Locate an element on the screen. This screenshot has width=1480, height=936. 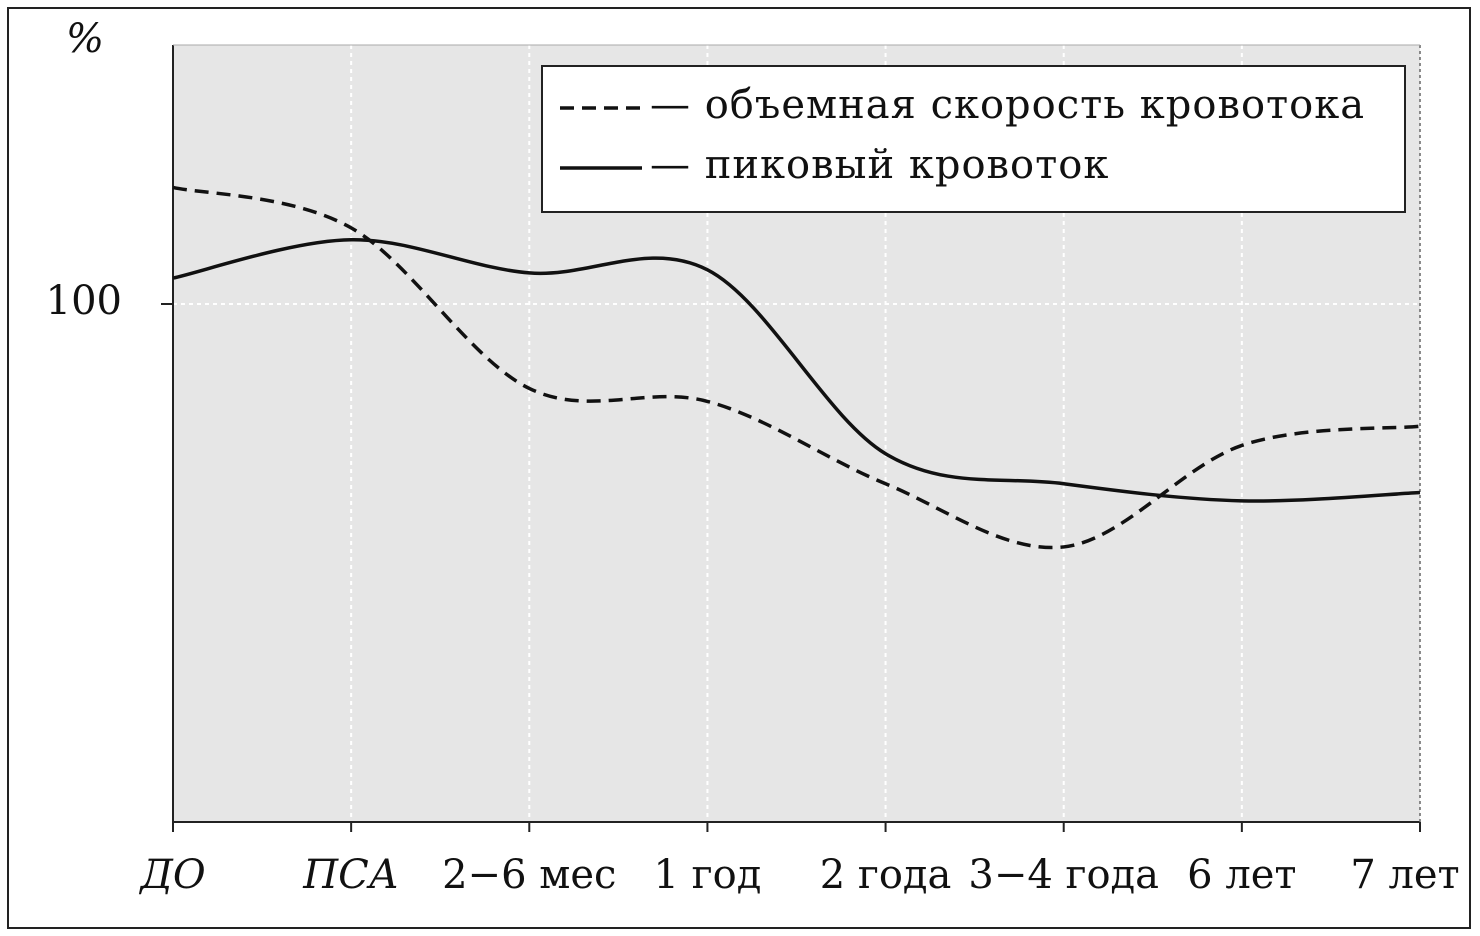
x-tick-label: 1 год is located at coordinates (708, 875).